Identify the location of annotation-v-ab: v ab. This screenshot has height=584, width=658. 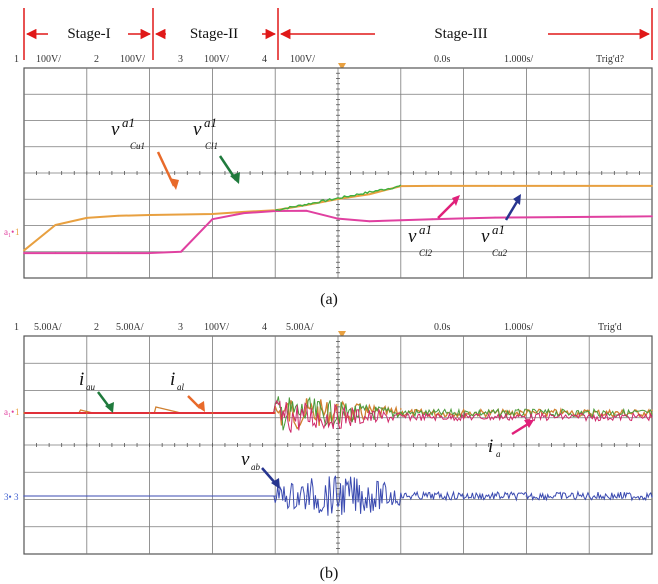
(260, 469).